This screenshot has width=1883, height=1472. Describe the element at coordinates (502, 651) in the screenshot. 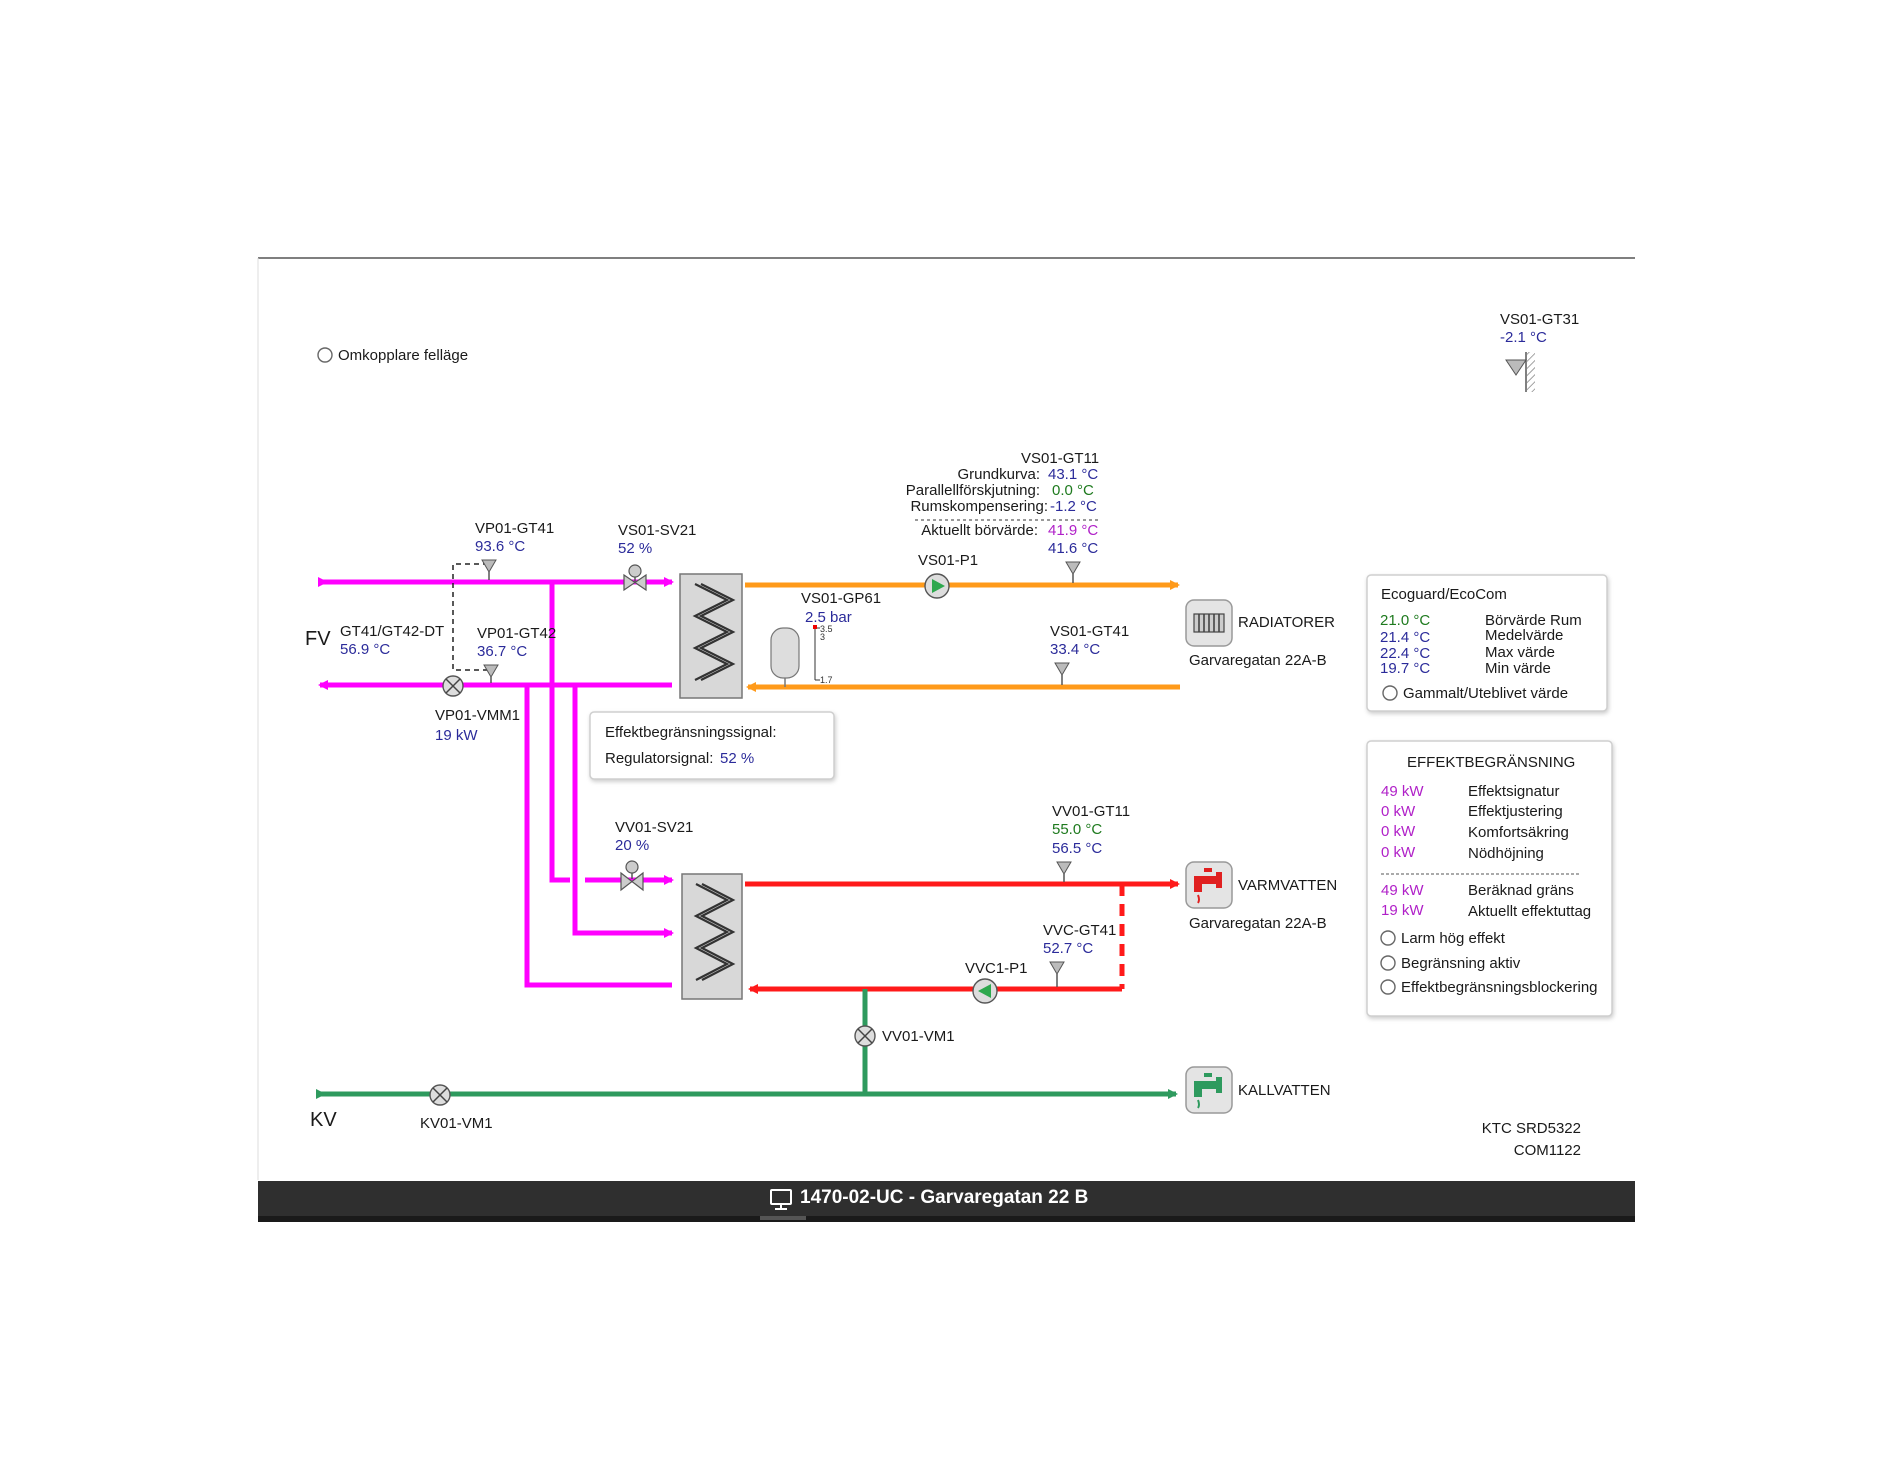

I see `vp01-gt42-value: 36.7 °C` at that location.